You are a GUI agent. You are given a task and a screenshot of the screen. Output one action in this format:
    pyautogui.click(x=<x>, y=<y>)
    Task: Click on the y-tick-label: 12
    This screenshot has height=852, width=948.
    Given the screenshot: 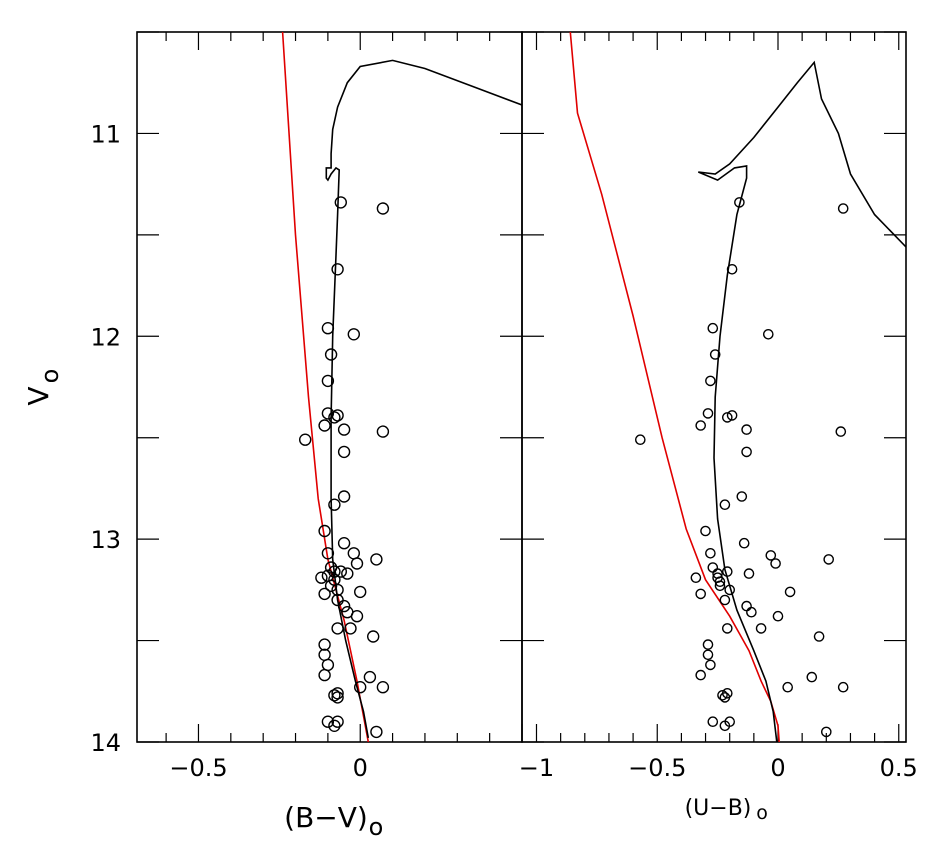 What is the action you would take?
    pyautogui.click(x=105, y=337)
    